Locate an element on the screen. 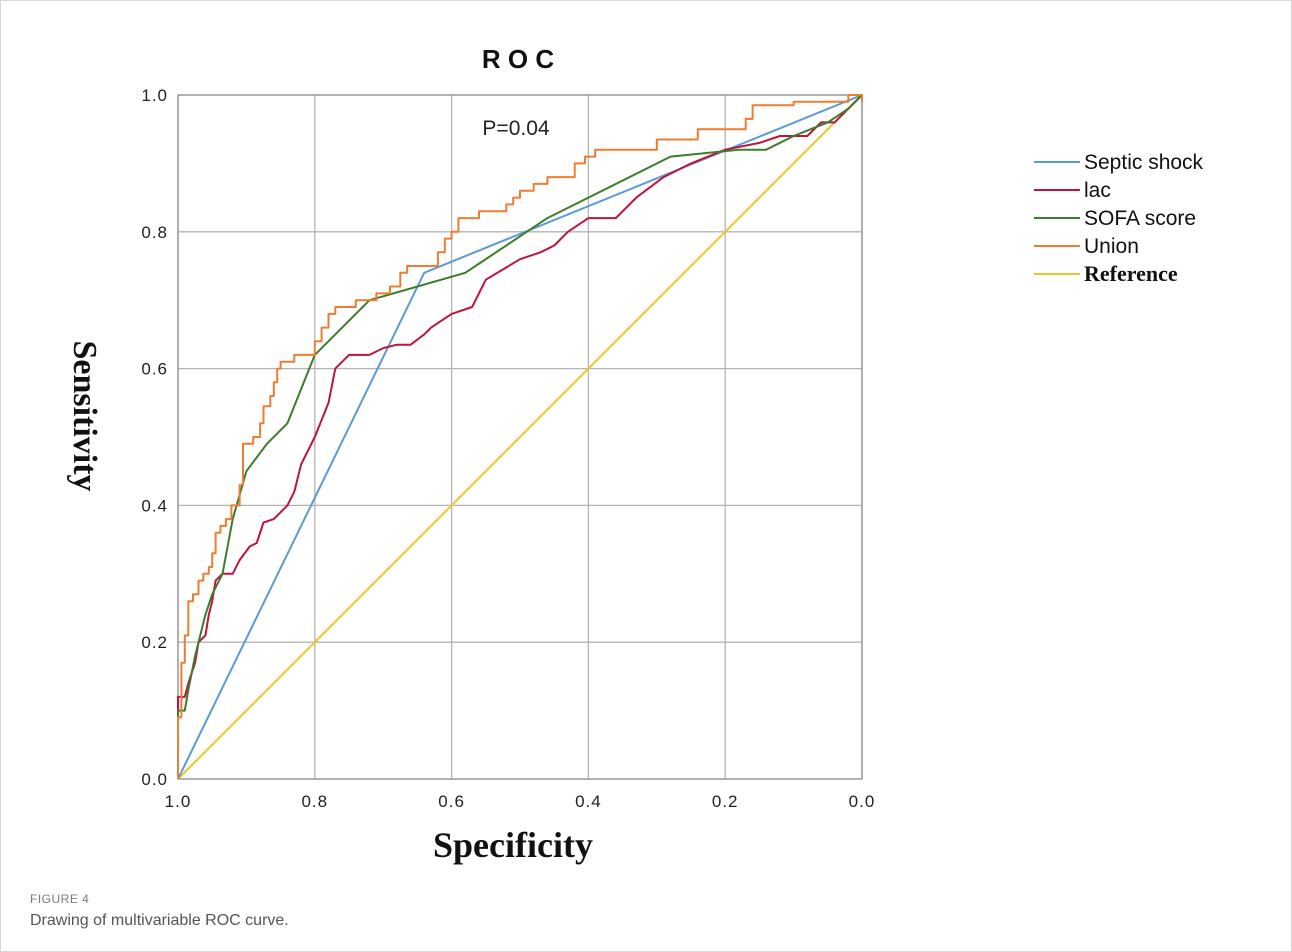  legend-label-1: lac is located at coordinates (1097, 190).